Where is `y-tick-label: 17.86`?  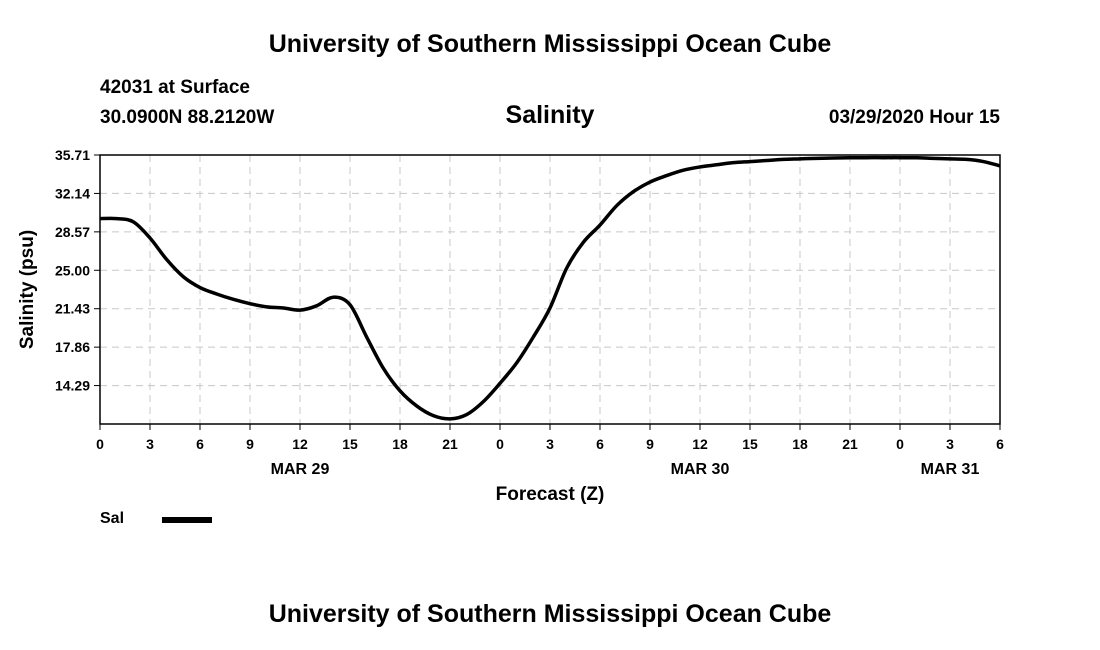
y-tick-label: 17.86 is located at coordinates (72, 347).